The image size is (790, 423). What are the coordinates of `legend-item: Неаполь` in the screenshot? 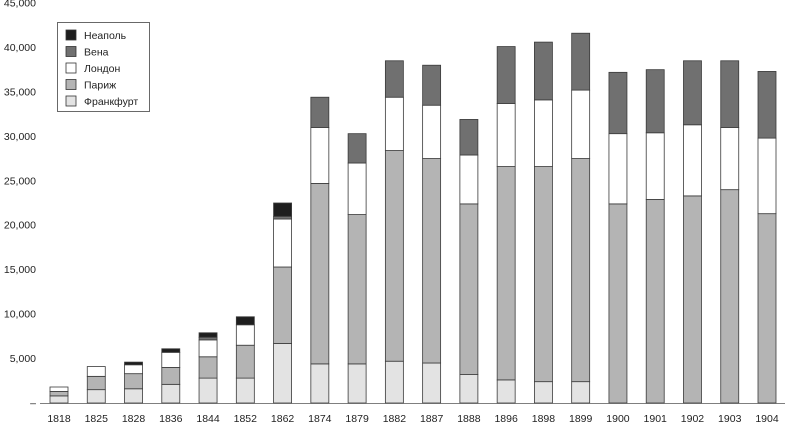 It's located at (96, 35).